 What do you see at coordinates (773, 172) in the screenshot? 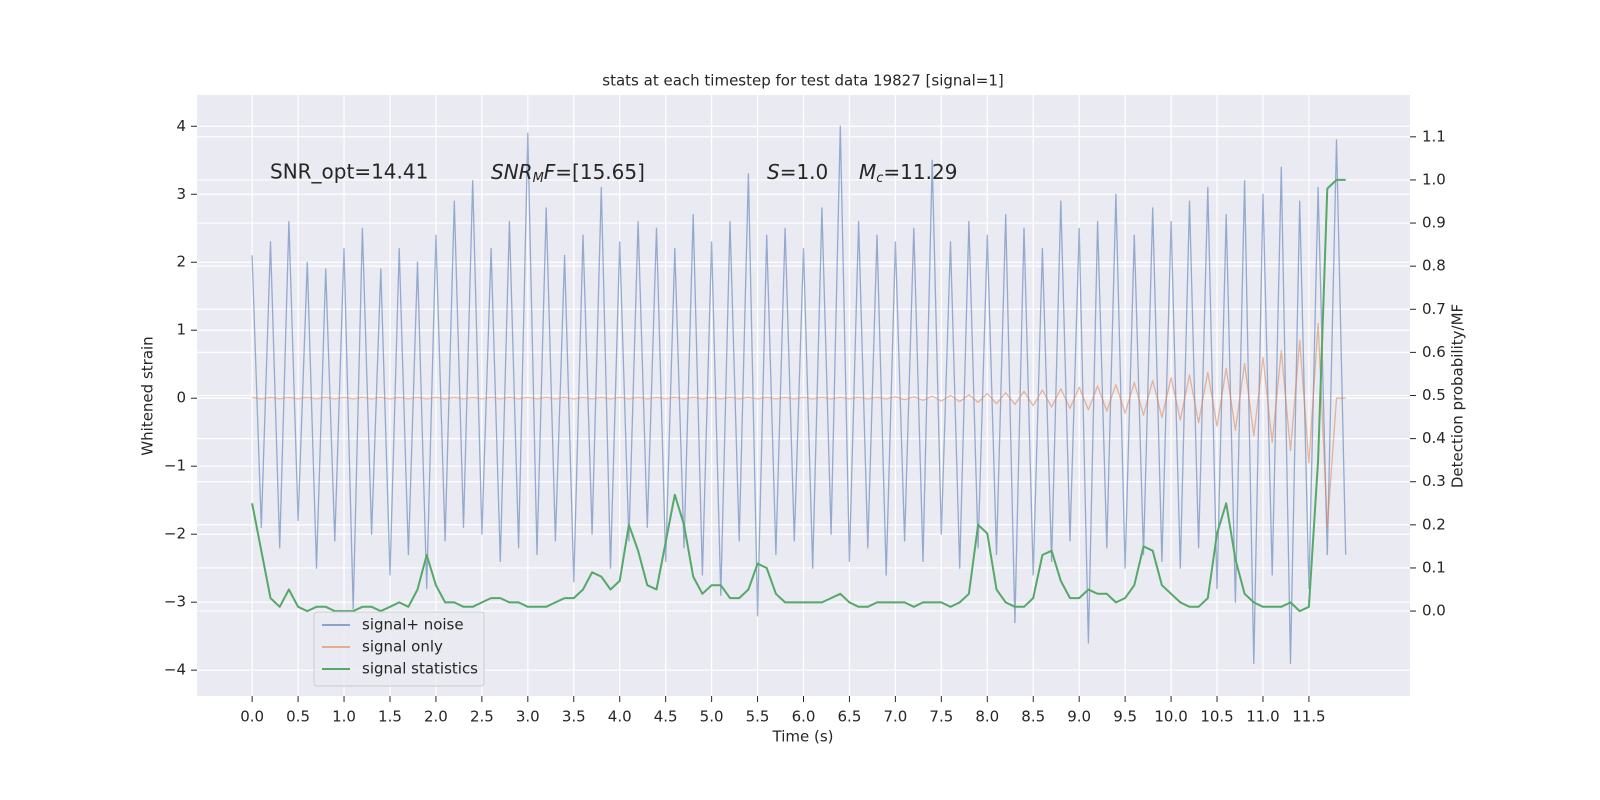
I see `annotation-part: S` at bounding box center [773, 172].